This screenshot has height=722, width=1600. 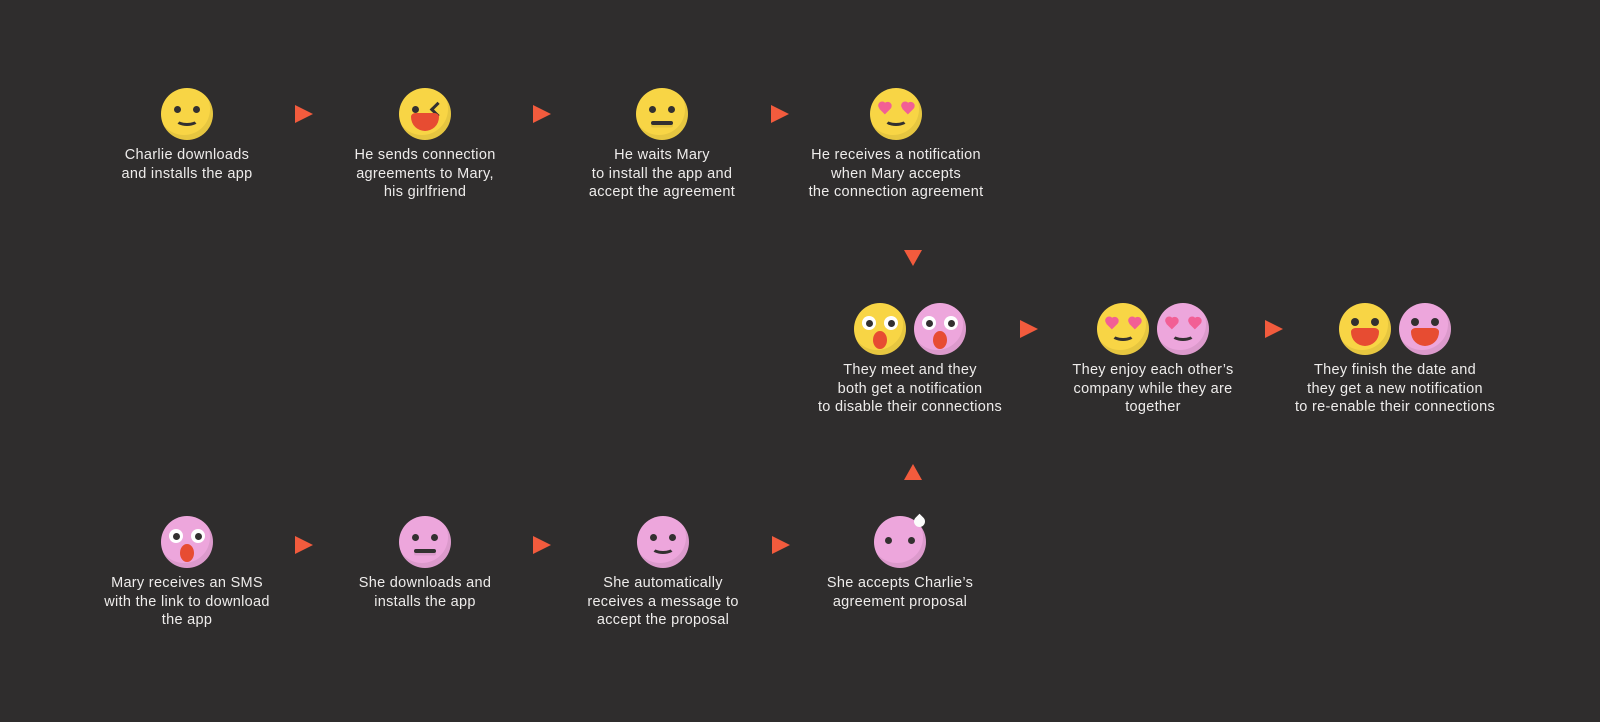 I want to click on smiling-face-pink-emoji, so click(x=663, y=542).